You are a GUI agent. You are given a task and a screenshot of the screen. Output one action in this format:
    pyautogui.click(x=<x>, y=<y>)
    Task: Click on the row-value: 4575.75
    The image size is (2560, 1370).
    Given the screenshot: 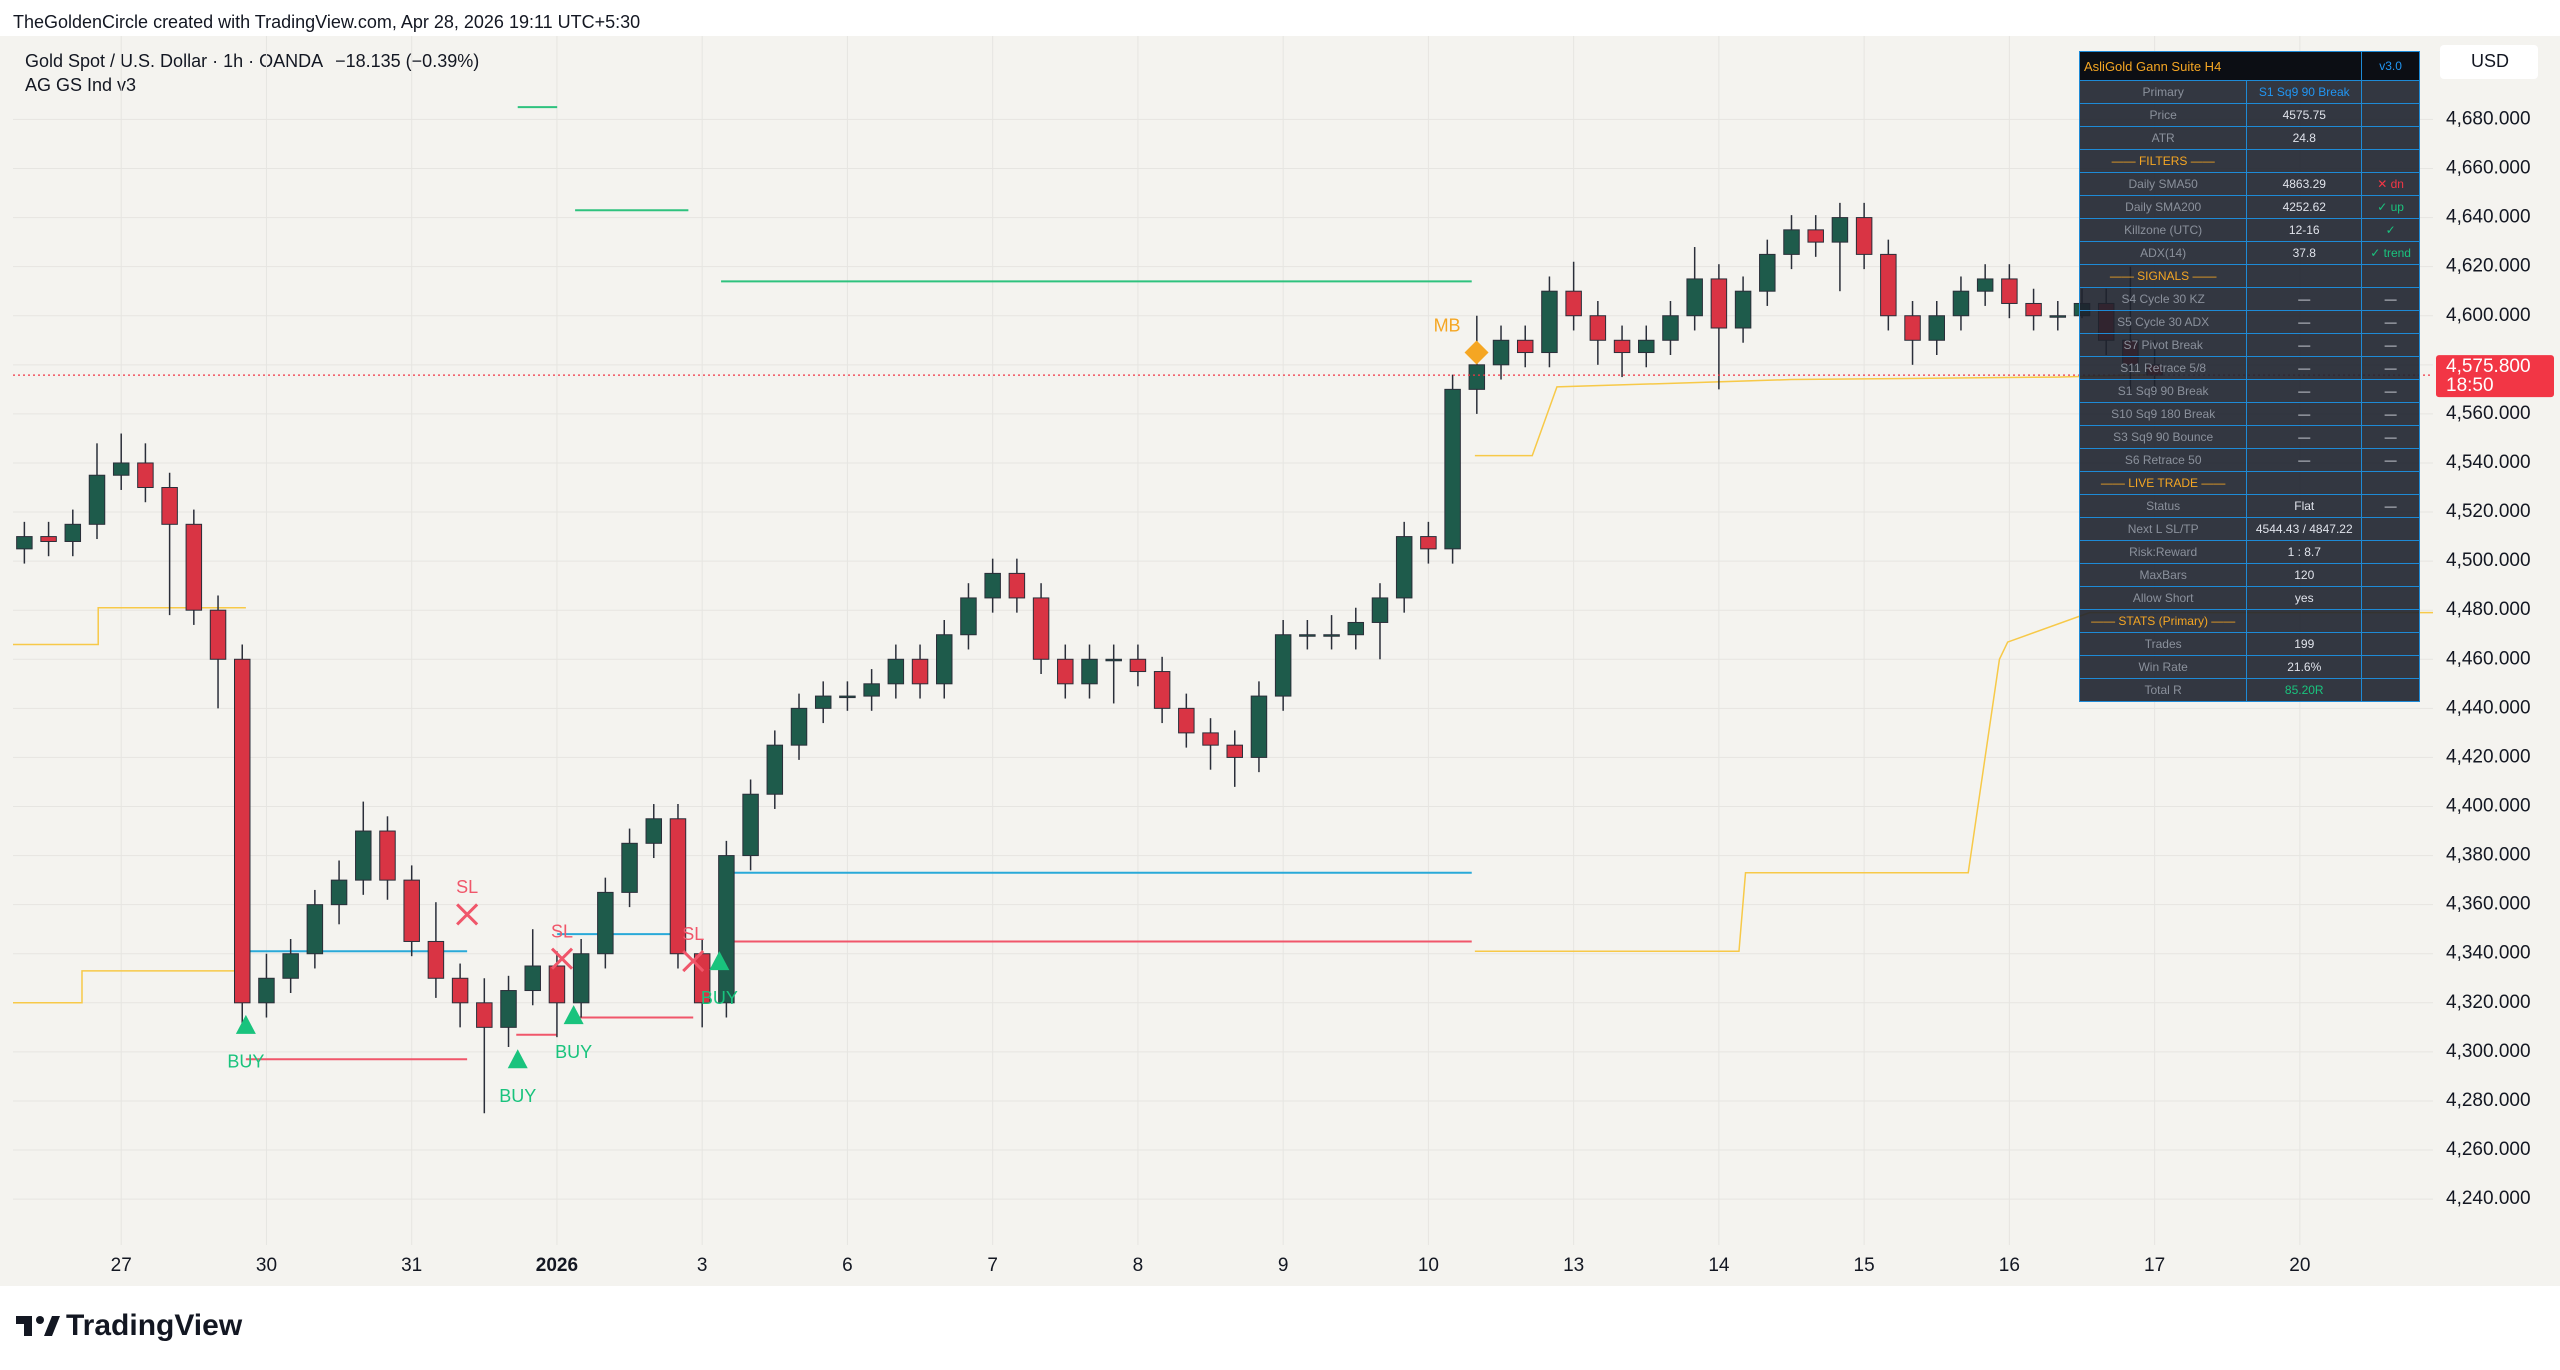 What is the action you would take?
    pyautogui.click(x=2304, y=115)
    